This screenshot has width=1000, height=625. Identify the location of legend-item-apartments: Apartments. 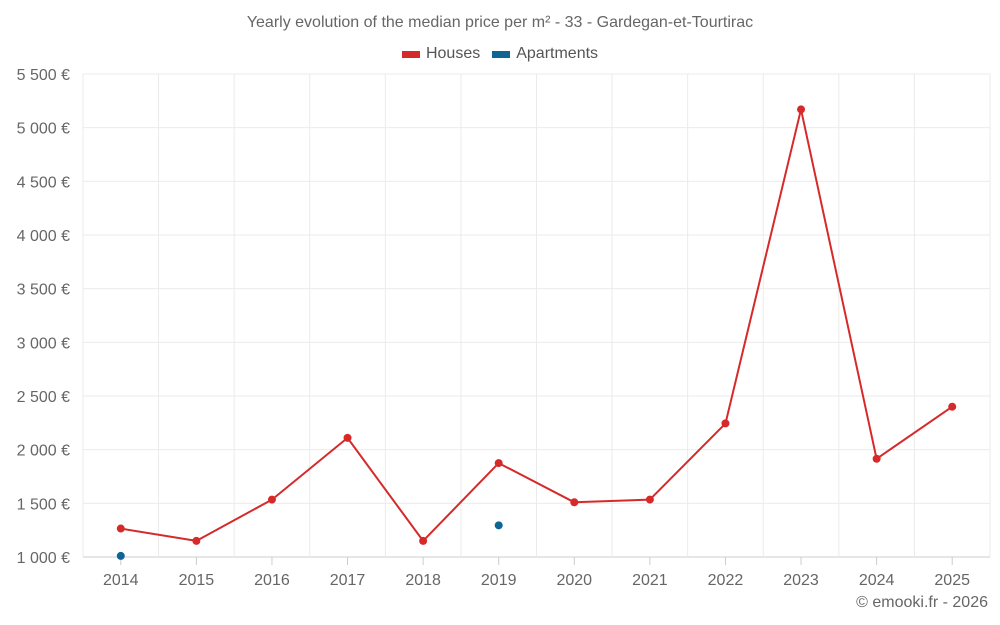
(545, 54).